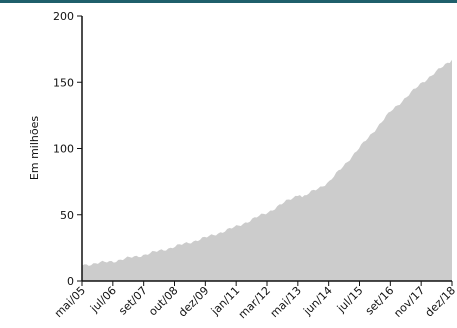  I want to click on x-tick-label: out/08, so click(163, 301).